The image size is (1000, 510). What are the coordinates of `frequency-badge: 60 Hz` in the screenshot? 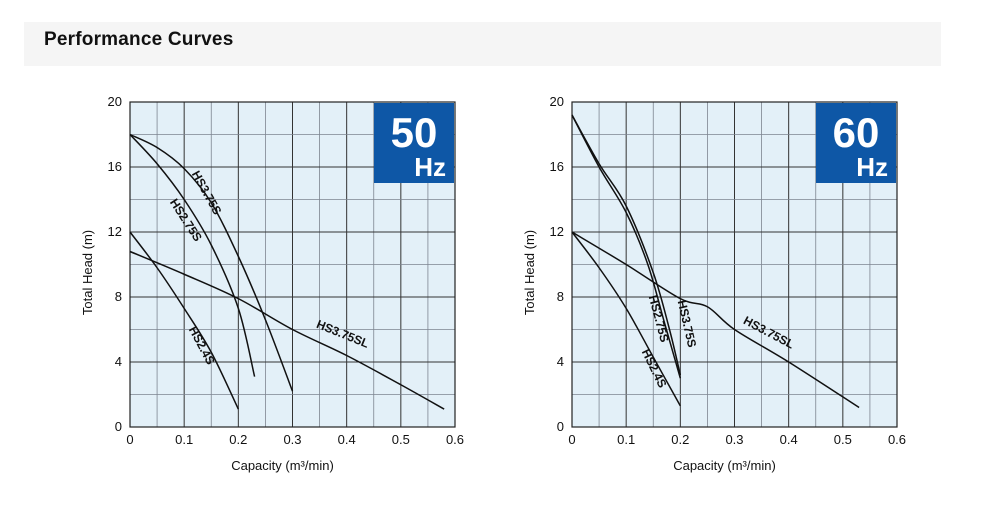 It's located at (856, 143).